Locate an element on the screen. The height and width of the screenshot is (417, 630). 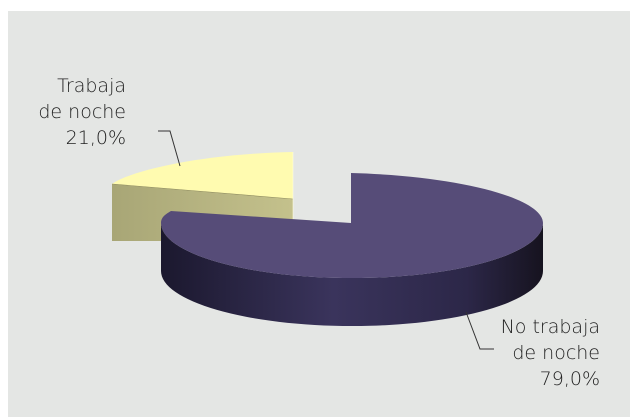
leader-line-trabaja is located at coordinates (169, 148).